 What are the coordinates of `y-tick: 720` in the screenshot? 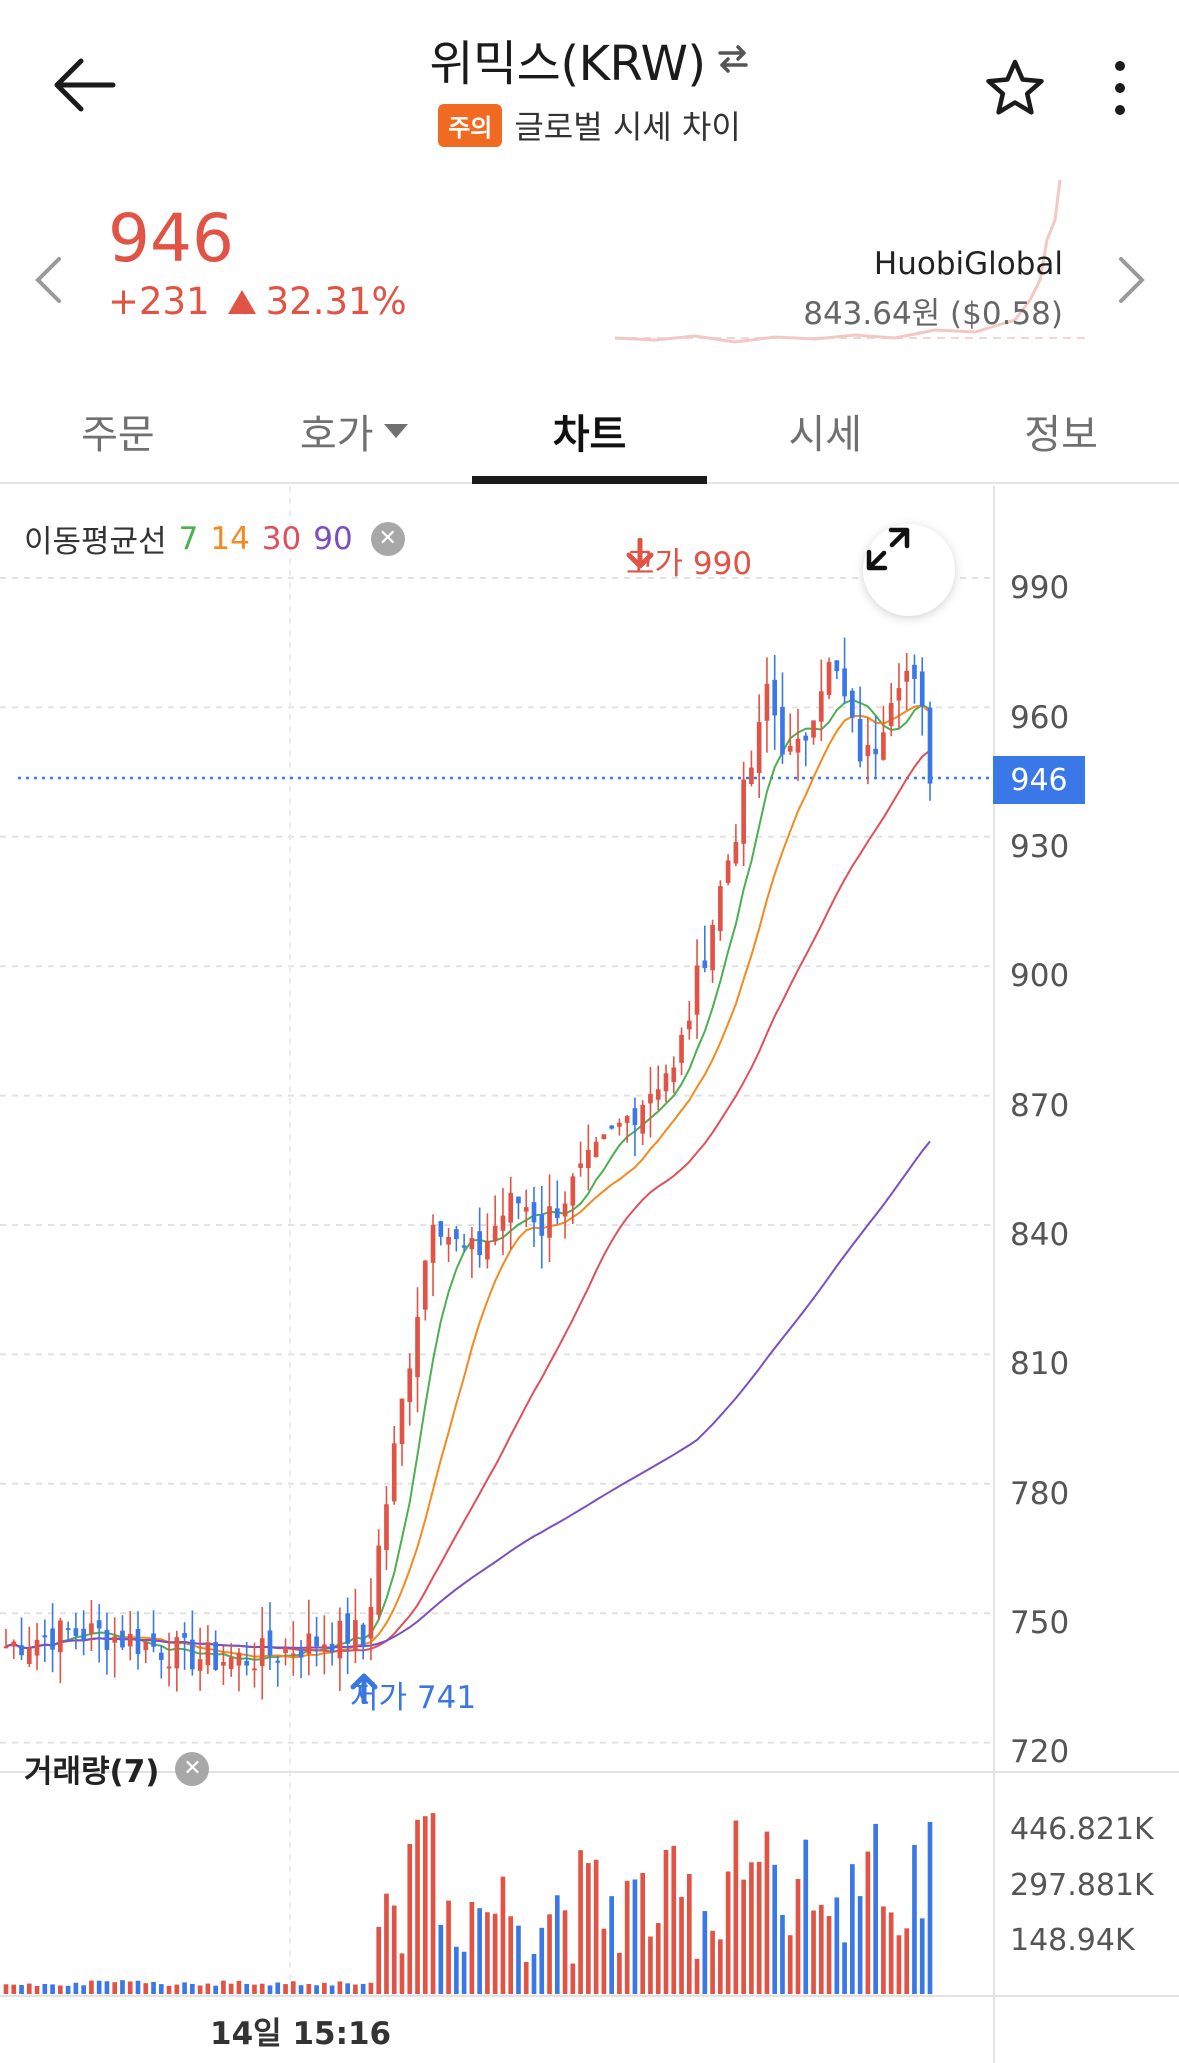 It's located at (1040, 1752).